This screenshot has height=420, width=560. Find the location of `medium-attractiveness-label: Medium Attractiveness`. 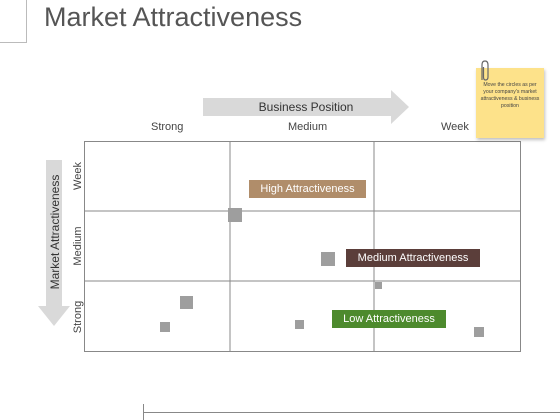

medium-attractiveness-label: Medium Attractiveness is located at coordinates (413, 258).